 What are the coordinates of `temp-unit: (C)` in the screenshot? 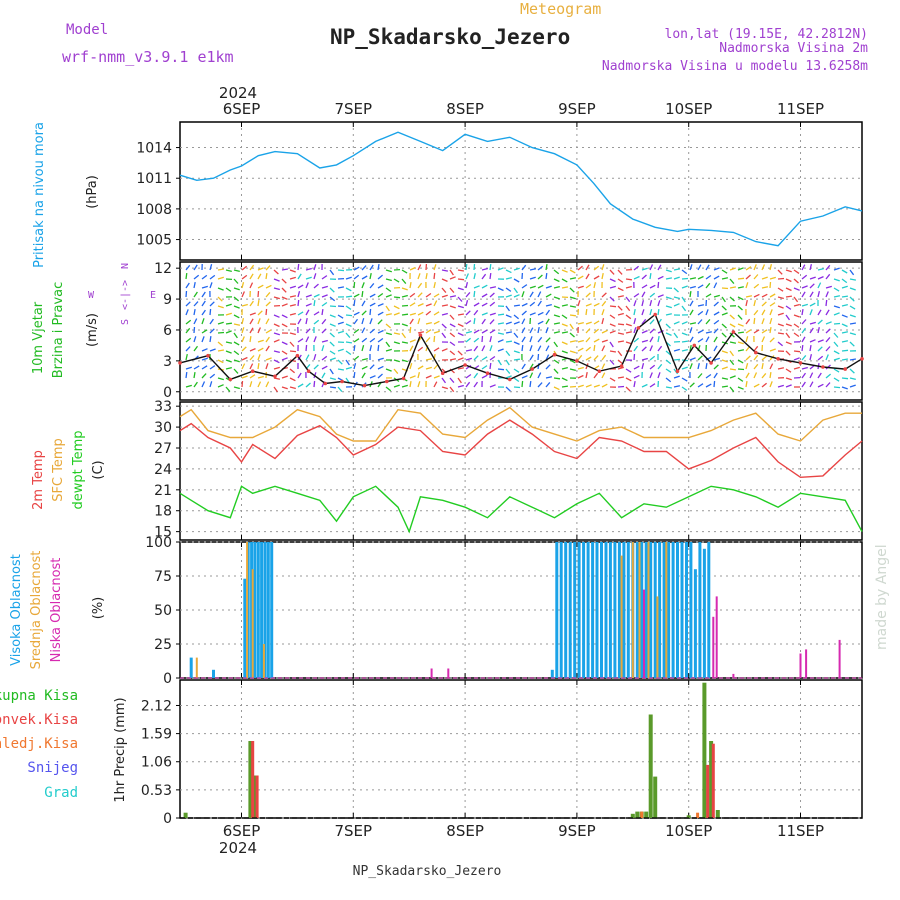 It's located at (98, 469).